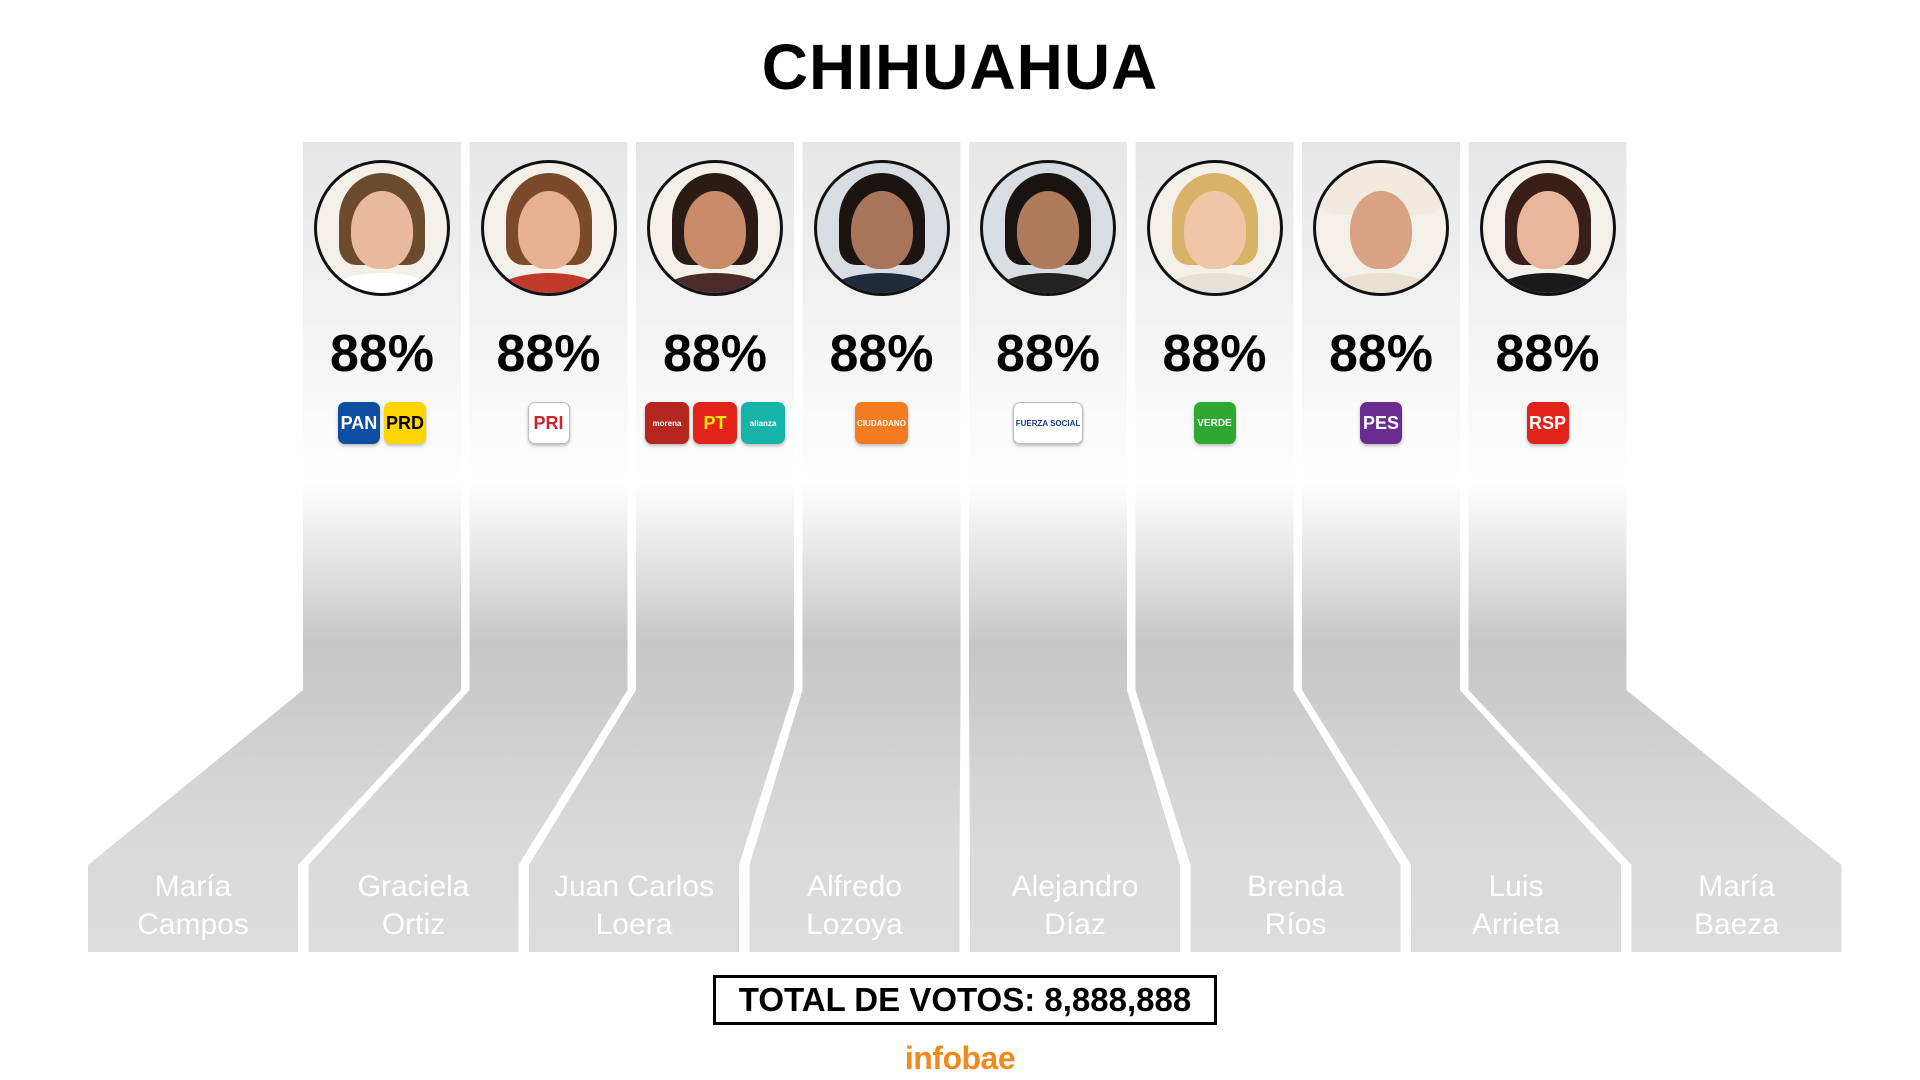  Describe the element at coordinates (1516, 886) in the screenshot. I see `candidate-name-line1: Luis` at that location.